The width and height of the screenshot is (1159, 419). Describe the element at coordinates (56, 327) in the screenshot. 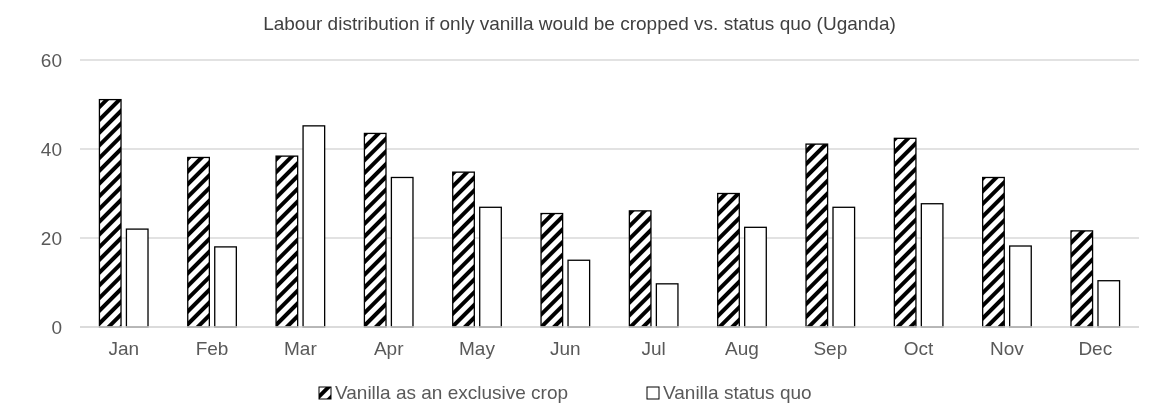

I see `y-tick-label: 0` at that location.